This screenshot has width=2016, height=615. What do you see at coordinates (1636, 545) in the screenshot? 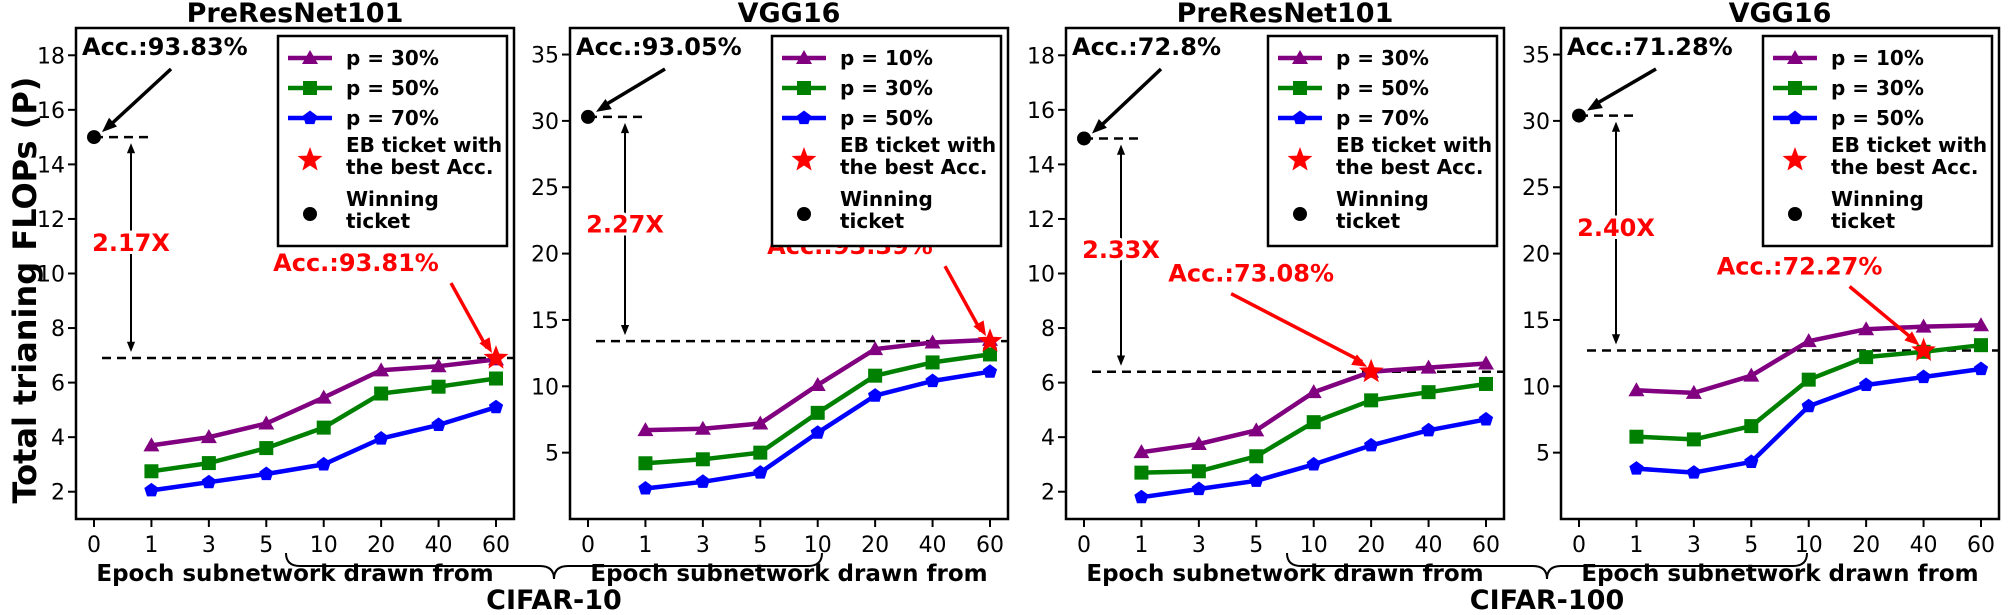
I see `x-tick-label: 1` at bounding box center [1636, 545].